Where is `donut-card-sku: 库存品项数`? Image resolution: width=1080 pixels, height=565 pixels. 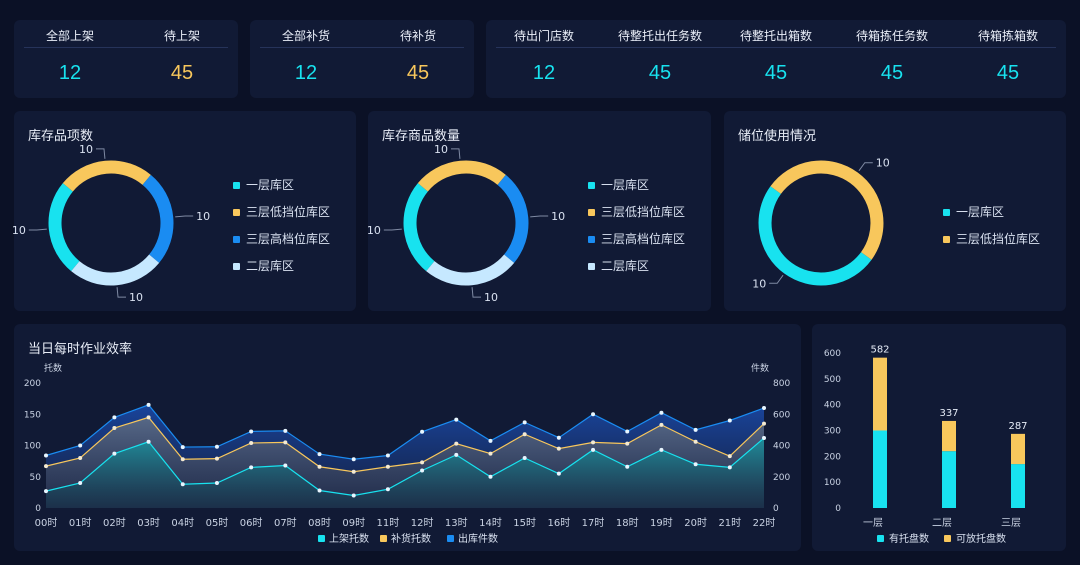 donut-card-sku: 库存品项数 is located at coordinates (185, 211).